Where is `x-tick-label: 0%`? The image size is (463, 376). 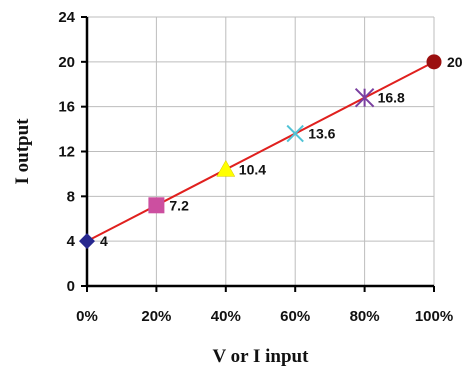 x-tick-label: 0% is located at coordinates (87, 316).